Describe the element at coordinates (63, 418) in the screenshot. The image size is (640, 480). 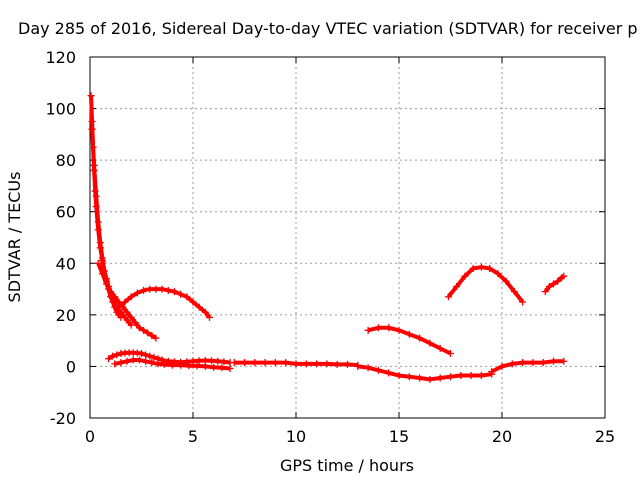
I see `y-tick-label: -20` at that location.